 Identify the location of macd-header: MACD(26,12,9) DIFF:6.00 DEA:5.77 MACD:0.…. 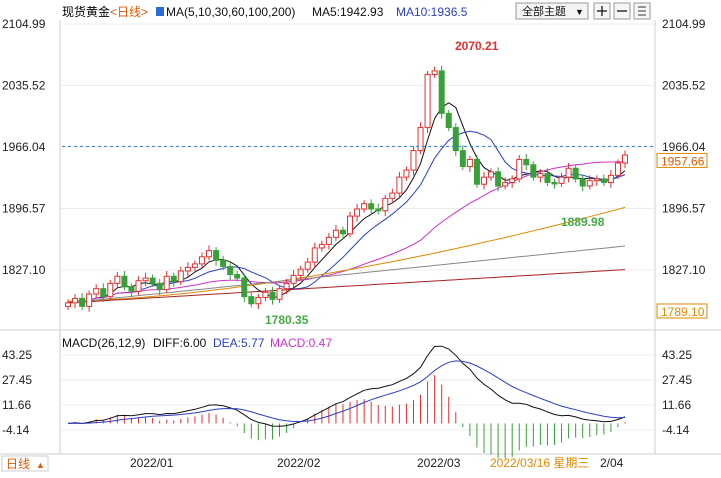
(197, 343).